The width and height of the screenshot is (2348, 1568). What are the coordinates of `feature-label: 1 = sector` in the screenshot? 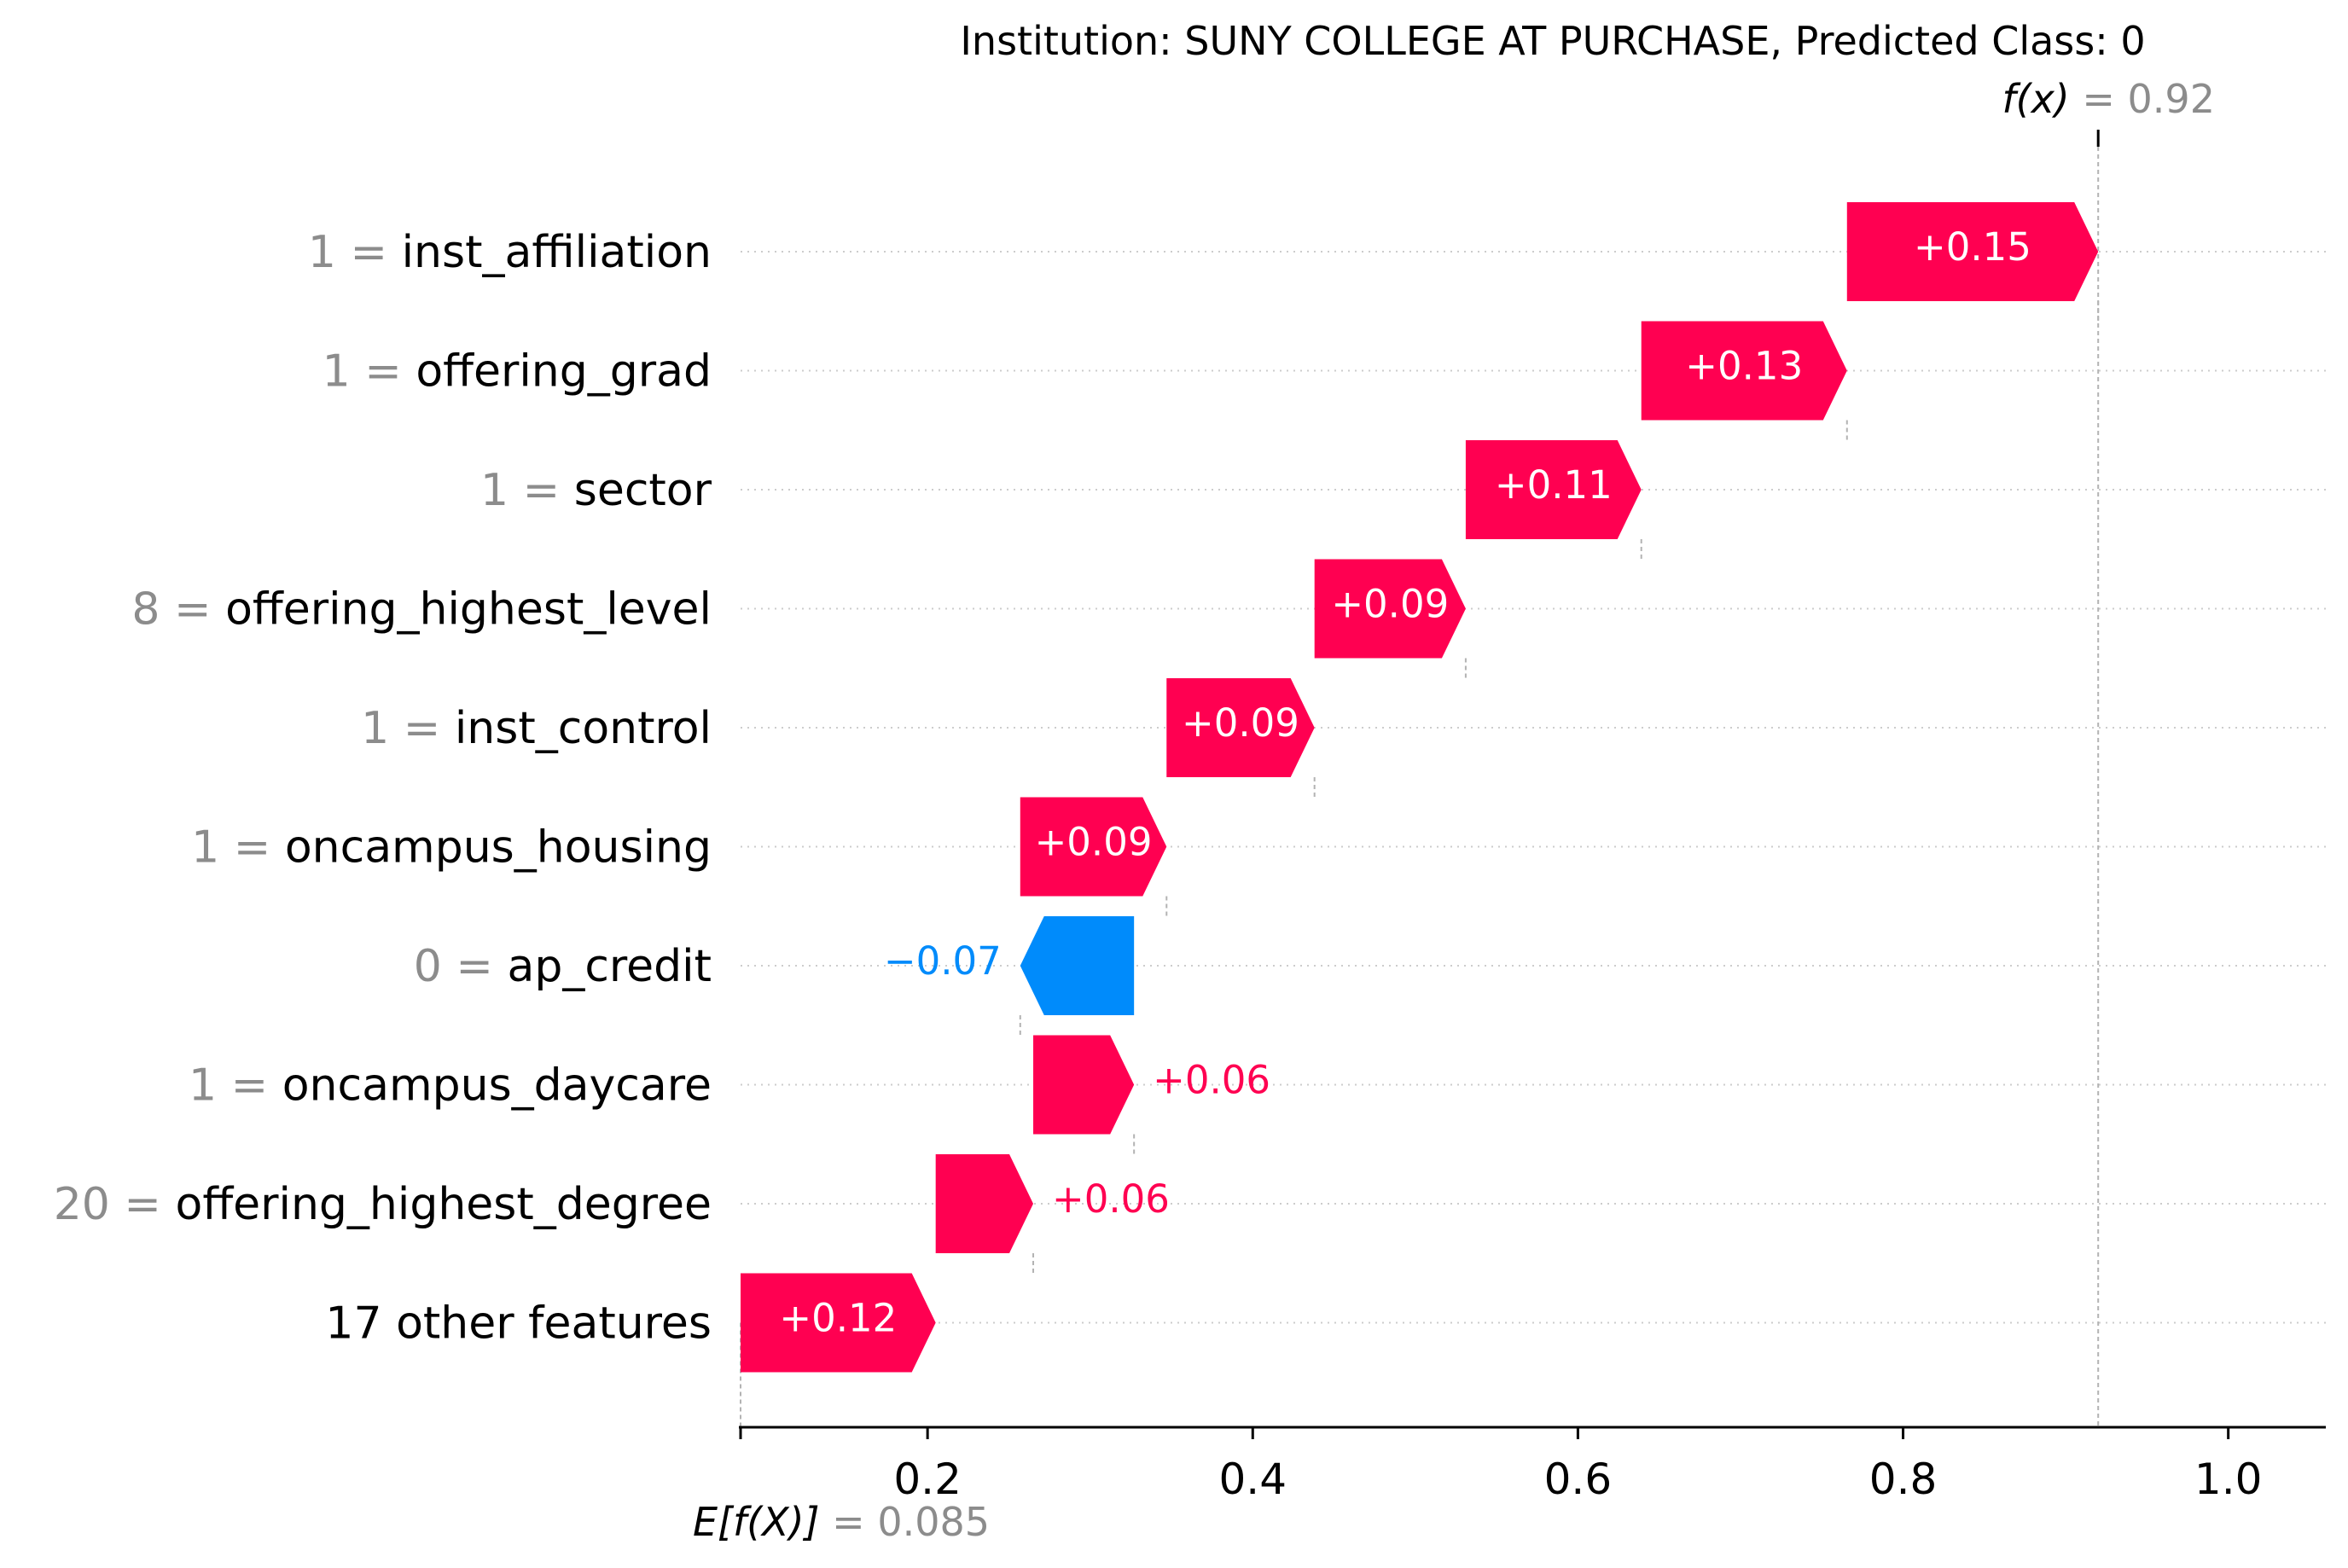 It's located at (596, 490).